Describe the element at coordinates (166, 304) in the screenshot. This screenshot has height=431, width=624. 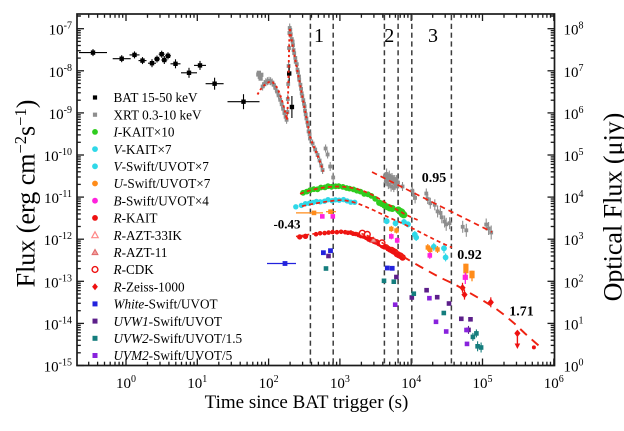
I see `svg-text: White-Swift/UVOT` at that location.